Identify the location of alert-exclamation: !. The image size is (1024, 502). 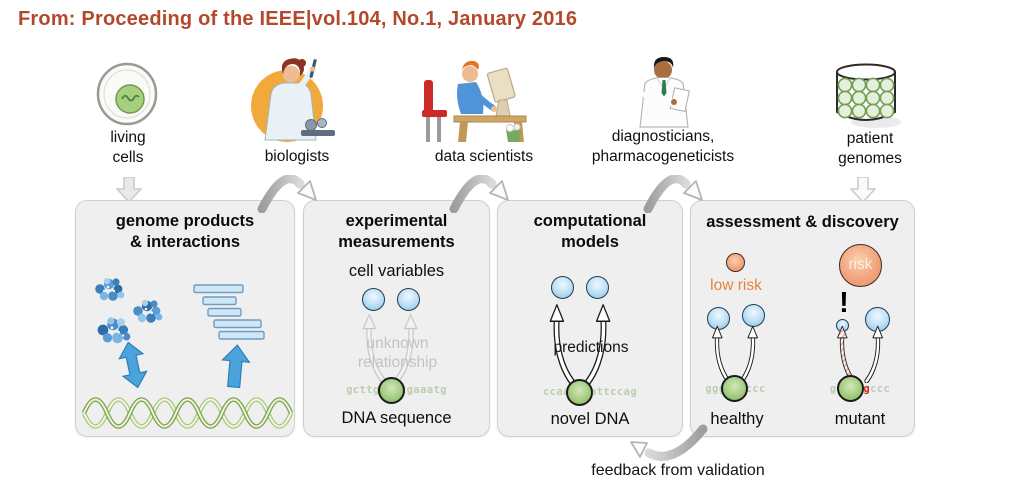
(844, 303).